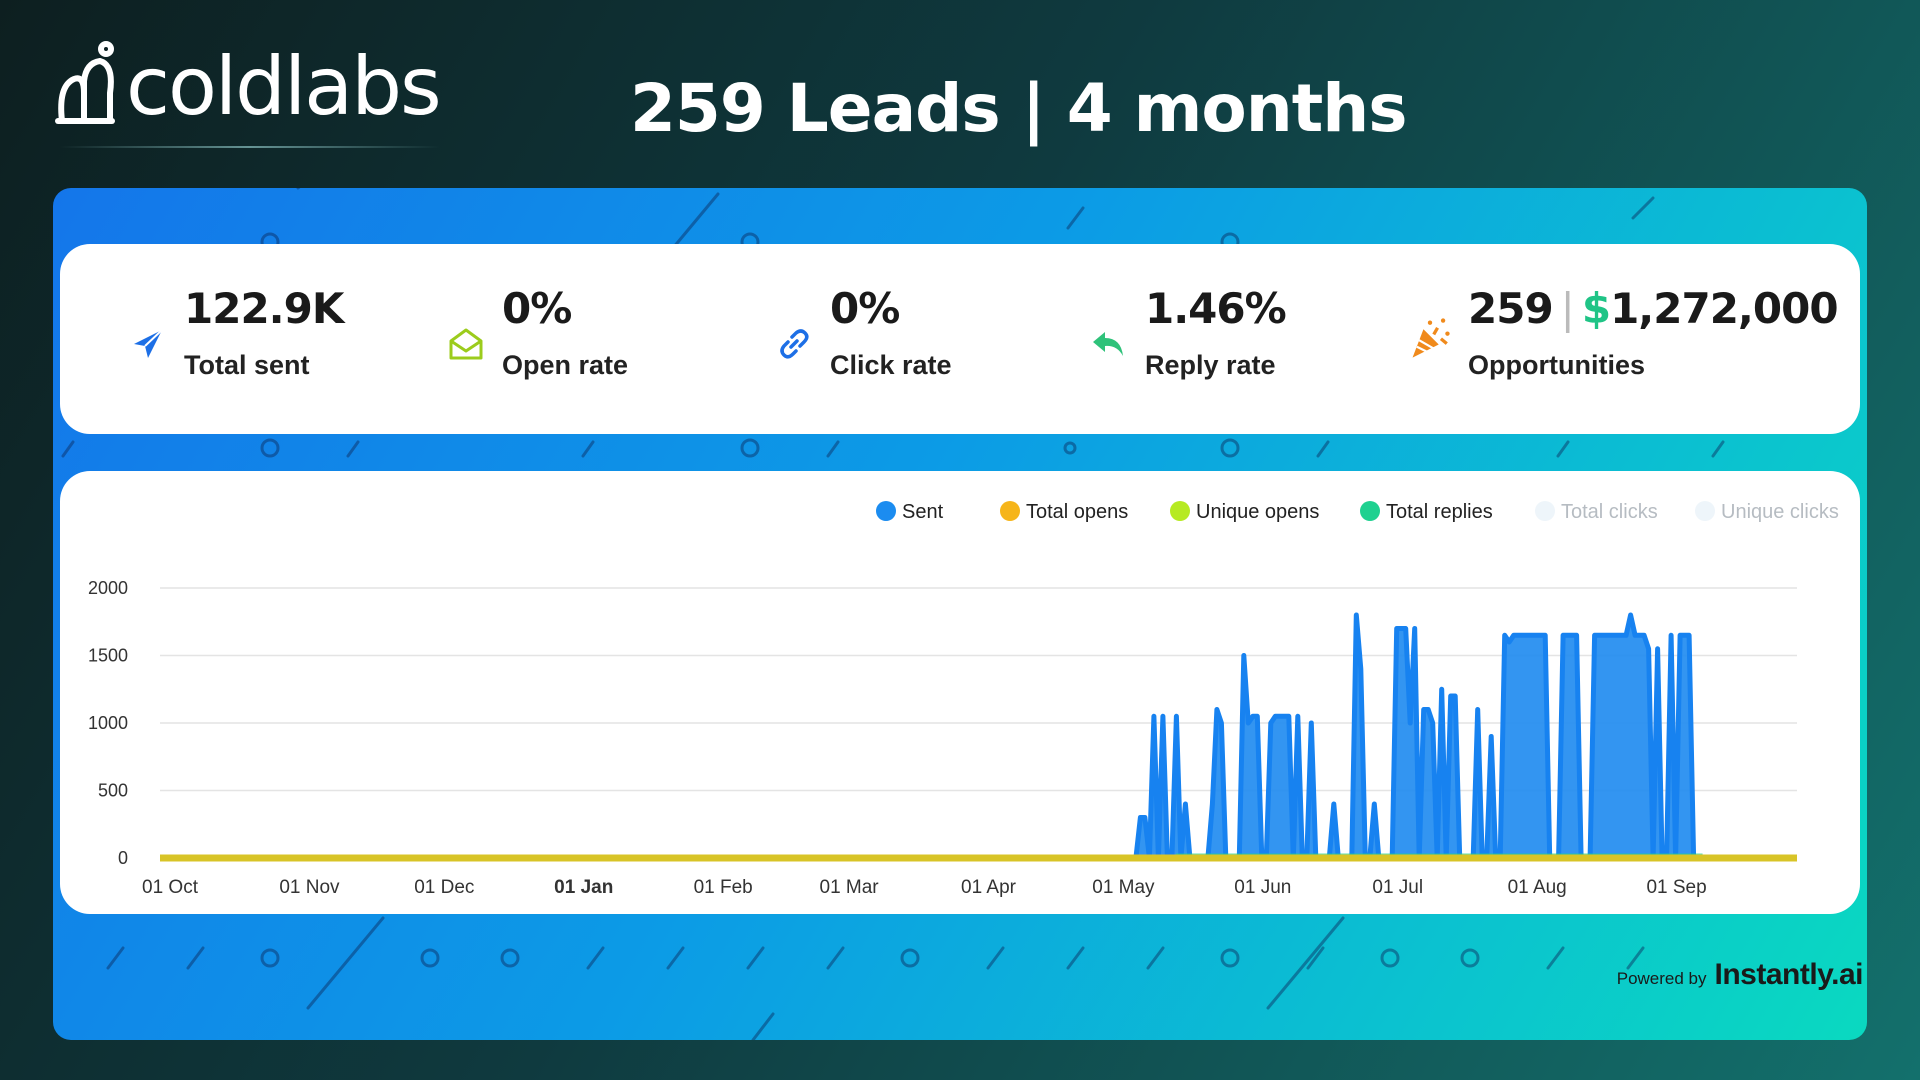 The height and width of the screenshot is (1080, 1920). I want to click on brand-logo: coldlabs, so click(254, 86).